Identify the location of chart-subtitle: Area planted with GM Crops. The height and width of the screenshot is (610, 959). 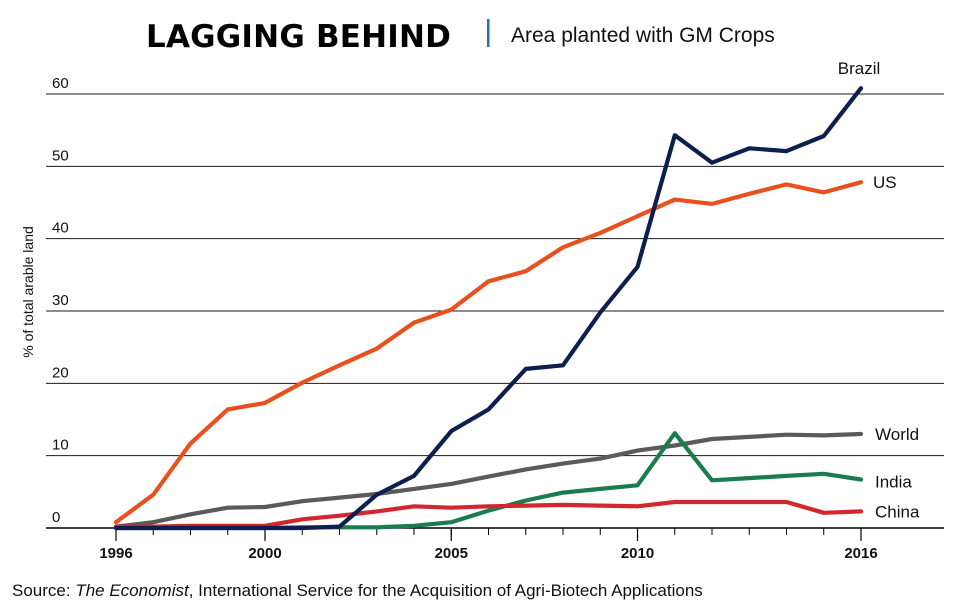
(643, 35).